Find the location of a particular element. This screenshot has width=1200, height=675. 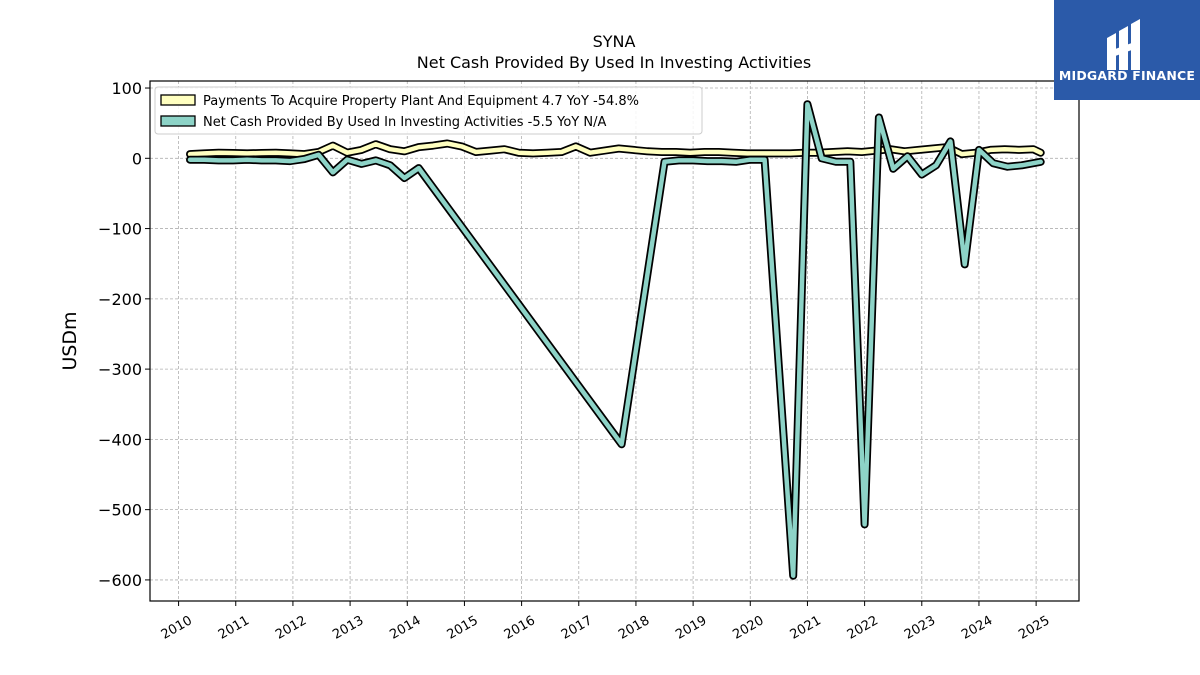

series-line-capex-fill is located at coordinates (615, 149).